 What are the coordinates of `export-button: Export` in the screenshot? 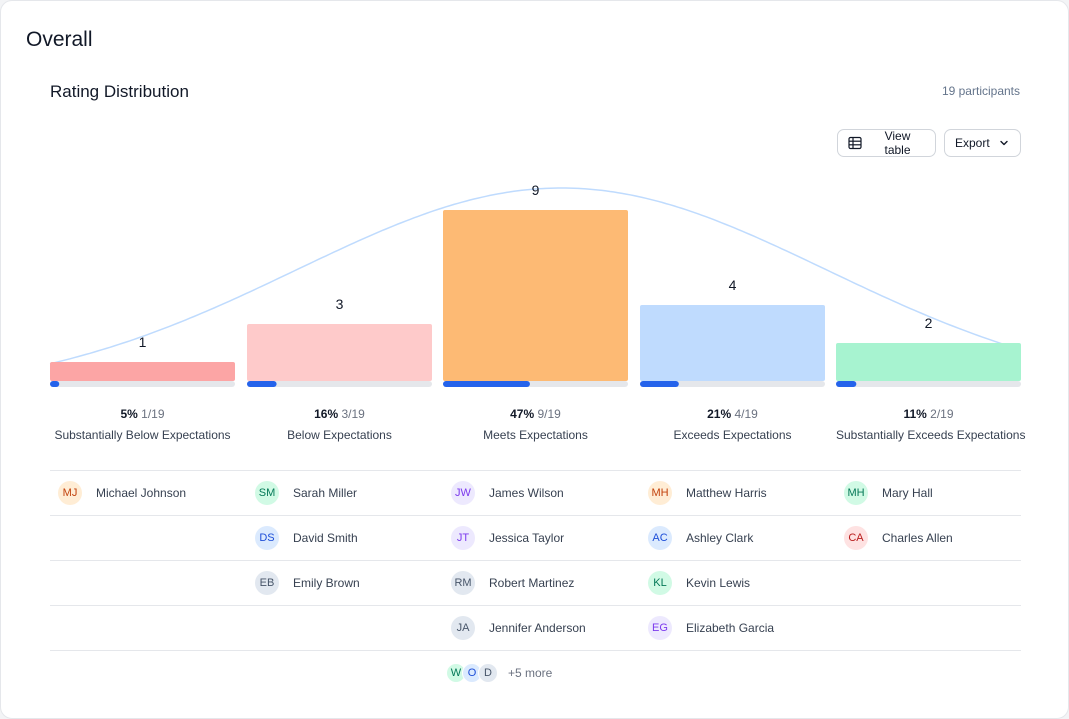 It's located at (982, 143).